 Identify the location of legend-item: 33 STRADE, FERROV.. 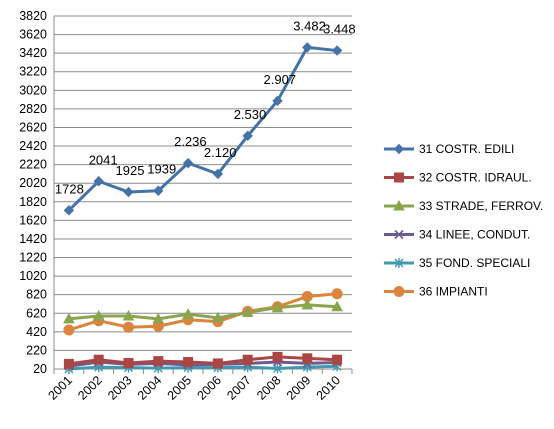
(463, 206).